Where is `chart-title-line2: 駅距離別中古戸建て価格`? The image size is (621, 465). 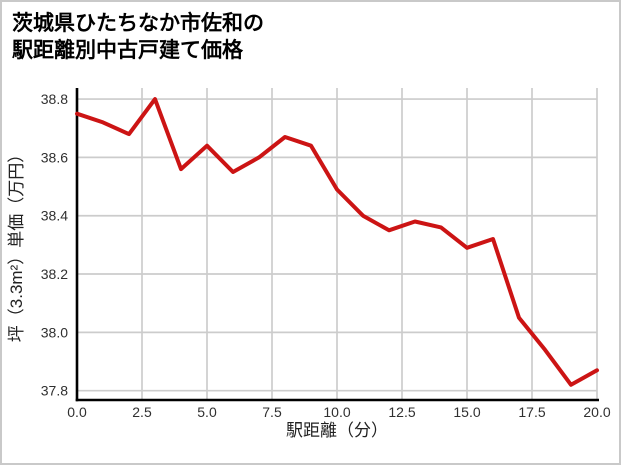 chart-title-line2: 駅距離別中古戸建て価格 is located at coordinates (127, 50).